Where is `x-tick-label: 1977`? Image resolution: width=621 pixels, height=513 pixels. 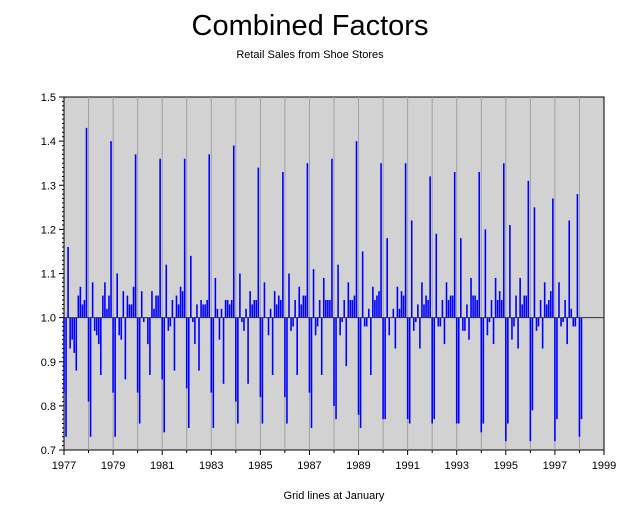 x-tick-label: 1977 is located at coordinates (64, 466).